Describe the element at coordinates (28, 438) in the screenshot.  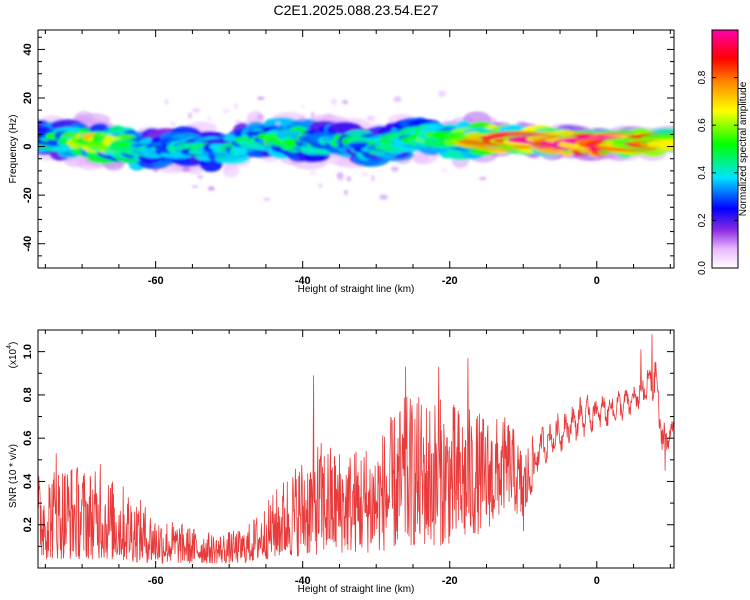
I see `y-tick-label: 0.6` at that location.